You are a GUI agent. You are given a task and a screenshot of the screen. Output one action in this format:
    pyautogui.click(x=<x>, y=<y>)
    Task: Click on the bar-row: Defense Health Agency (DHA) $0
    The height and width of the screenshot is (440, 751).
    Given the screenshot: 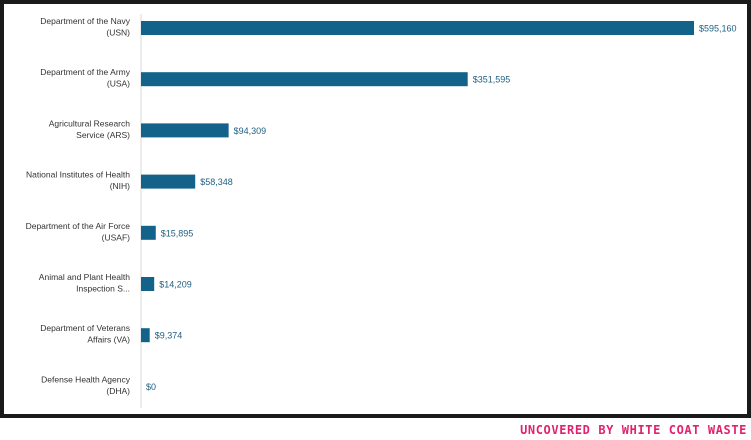 What is the action you would take?
    pyautogui.click(x=98, y=385)
    